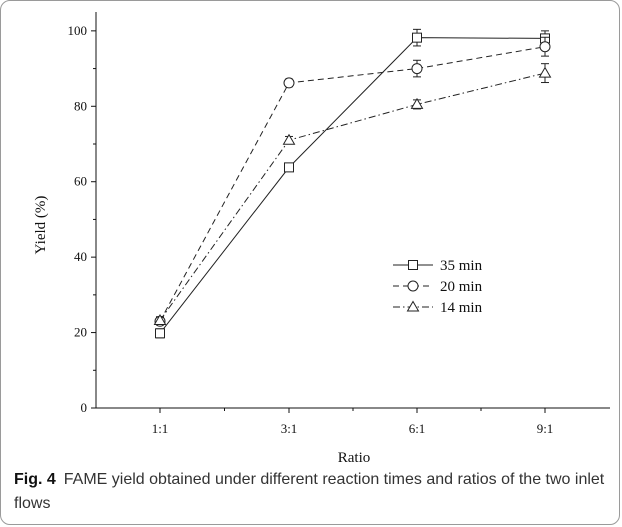 This screenshot has width=622, height=527. I want to click on y-tick-label: 60, so click(80, 181).